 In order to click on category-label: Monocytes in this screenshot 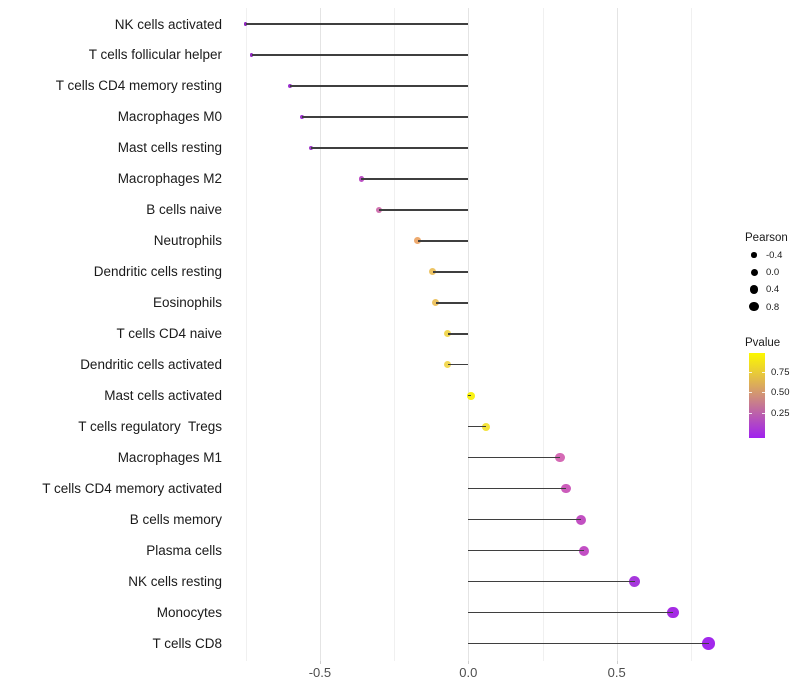, I will do `click(189, 613)`.